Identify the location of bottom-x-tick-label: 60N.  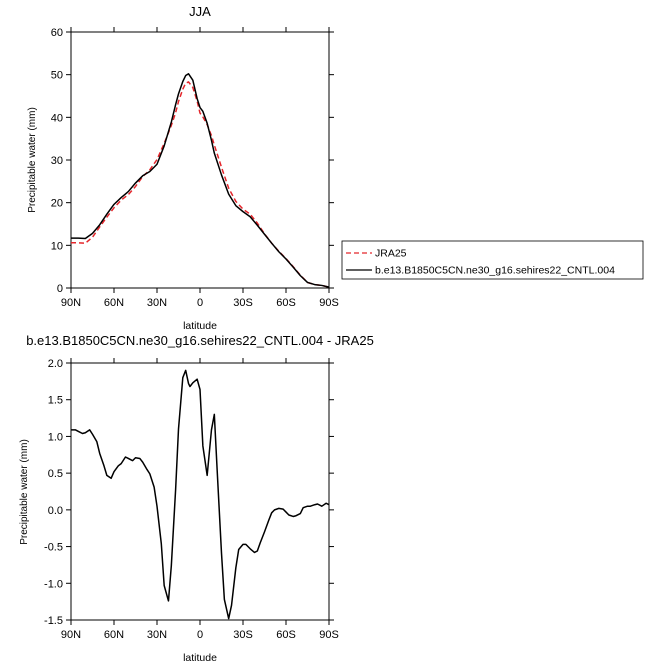
(114, 635).